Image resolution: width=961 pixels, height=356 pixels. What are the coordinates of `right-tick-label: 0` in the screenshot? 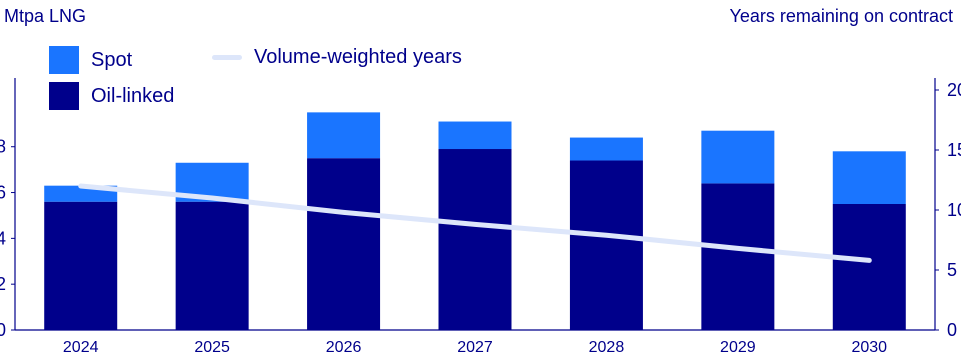 It's located at (952, 330).